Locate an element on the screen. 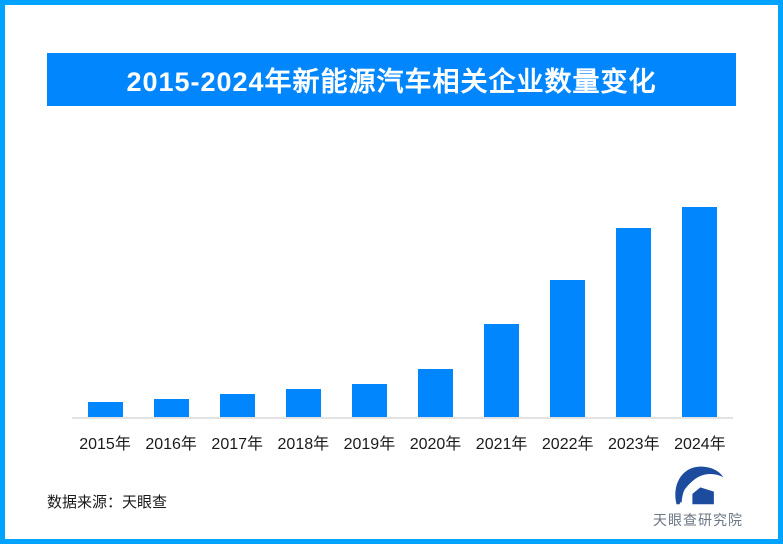 The width and height of the screenshot is (783, 544). bar-2015年 is located at coordinates (105, 409).